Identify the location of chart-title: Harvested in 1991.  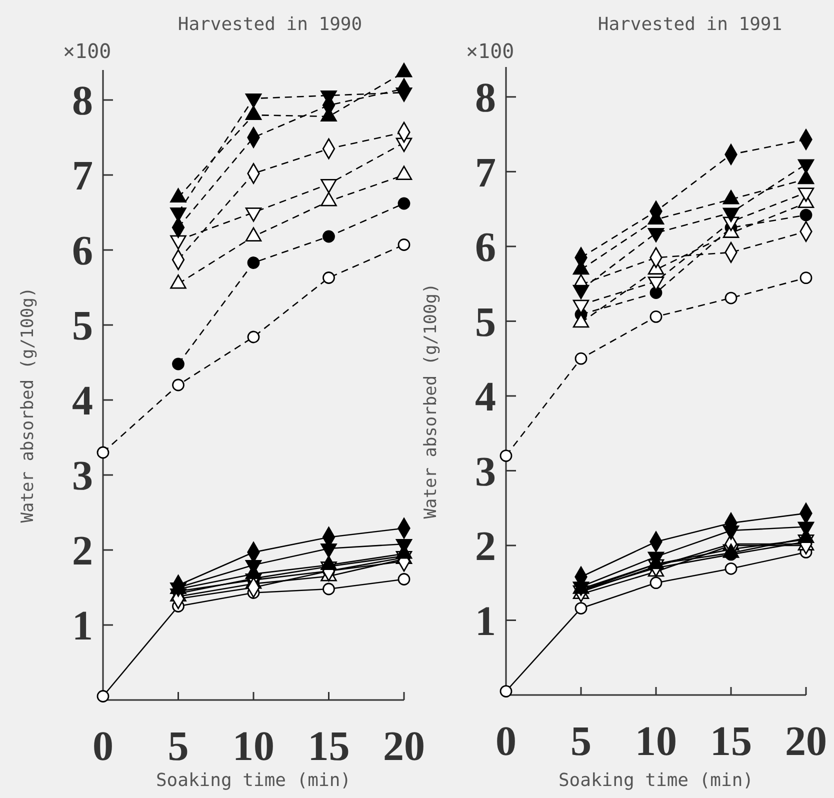
(690, 24).